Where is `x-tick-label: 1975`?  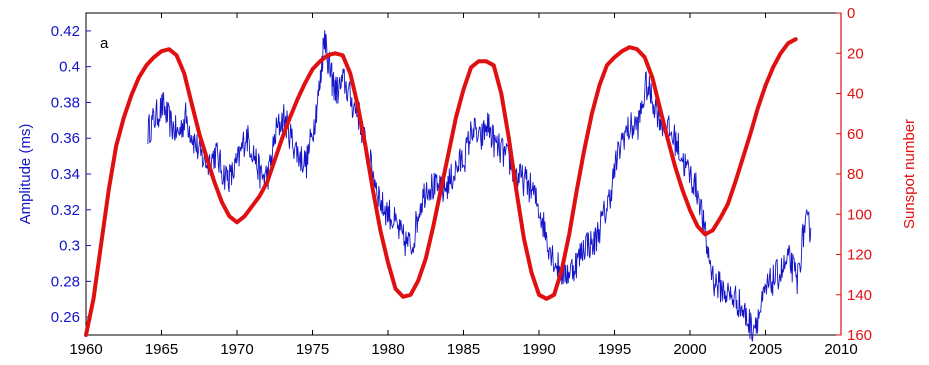
x-tick-label: 1975 is located at coordinates (312, 349).